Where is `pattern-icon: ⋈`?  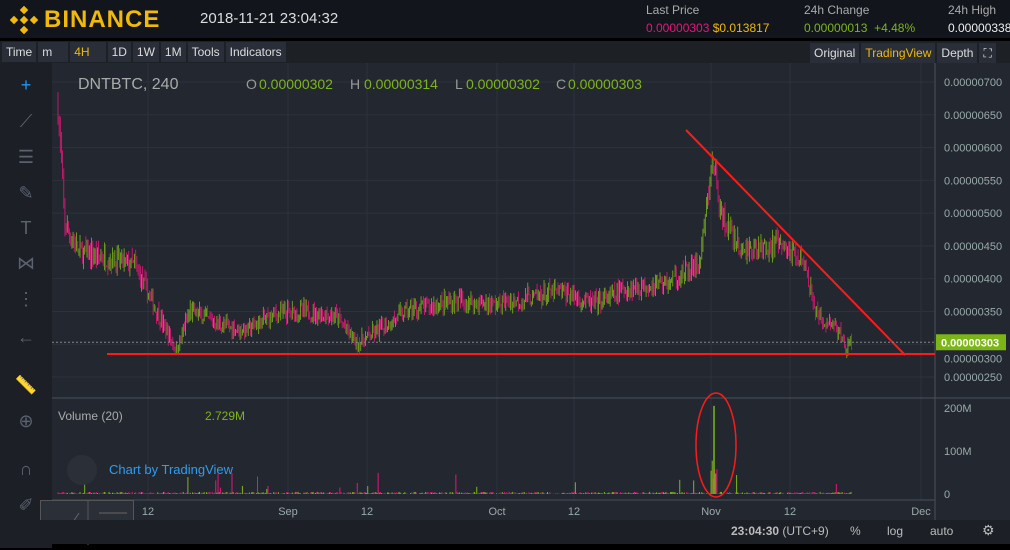
pattern-icon: ⋈ is located at coordinates (26, 263).